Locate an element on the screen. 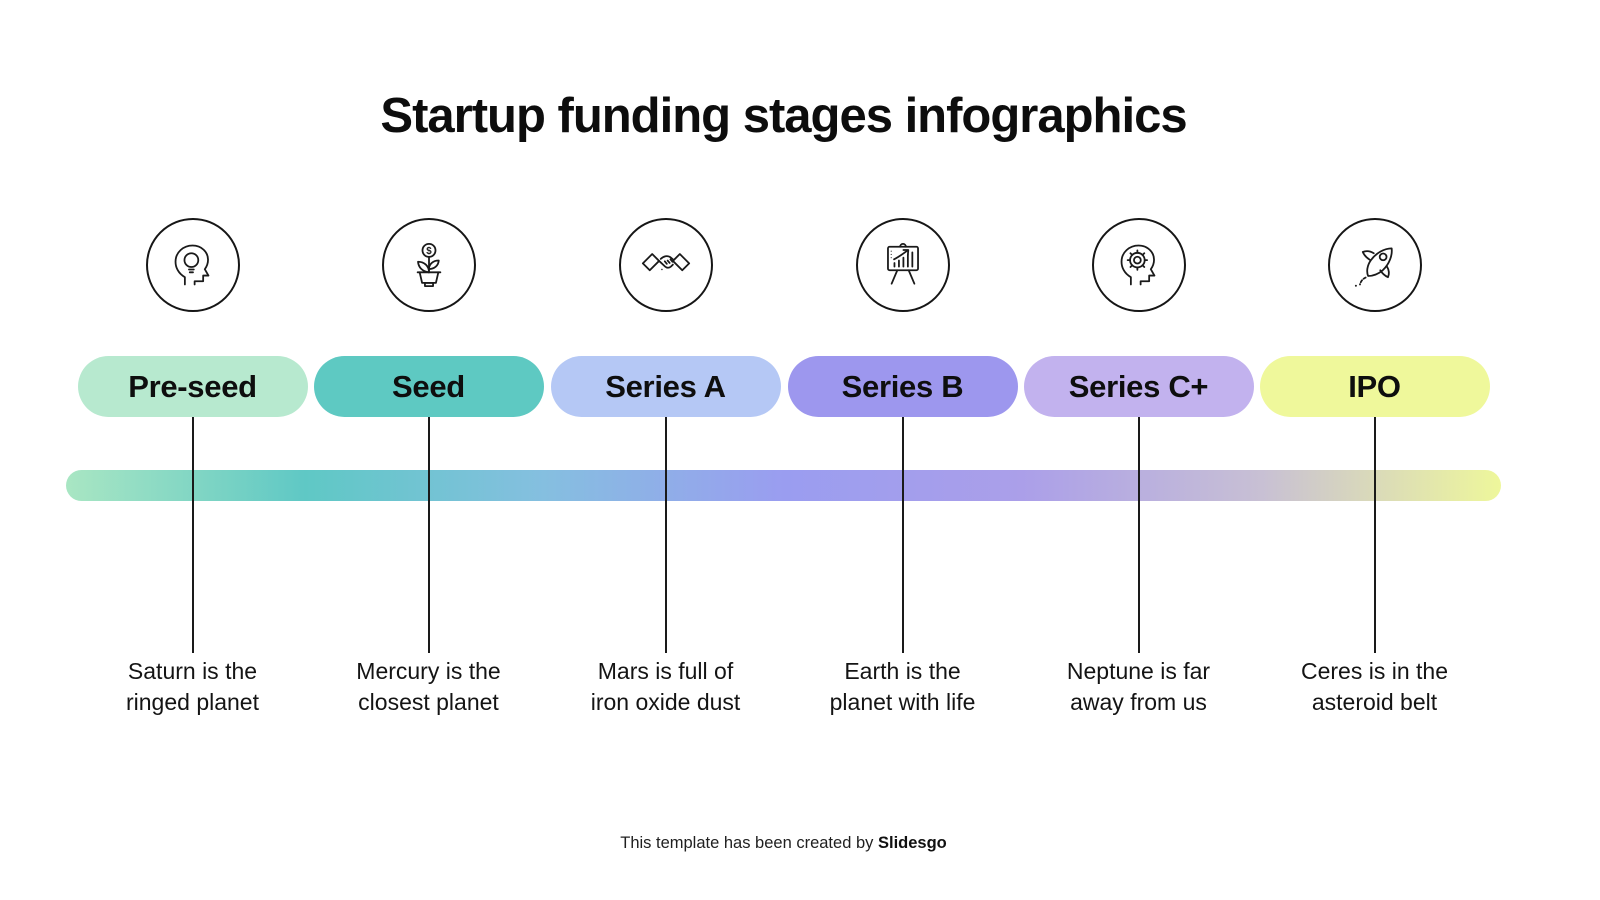 Image resolution: width=1600 pixels, height=900 pixels. description-line: iron oxide dust is located at coordinates (665, 702).